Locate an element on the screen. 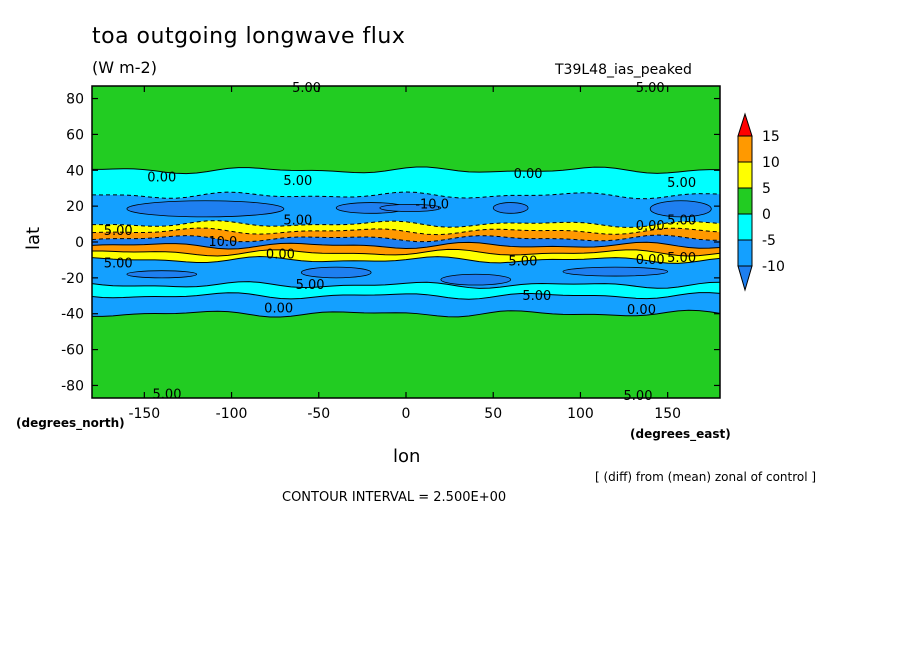 This screenshot has height=654, width=904. x-tick-label: -150 is located at coordinates (144, 414).